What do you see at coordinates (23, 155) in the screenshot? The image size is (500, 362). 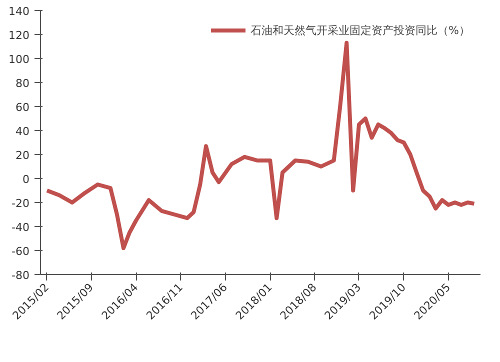 I see `y-tick-label: 20` at bounding box center [23, 155].